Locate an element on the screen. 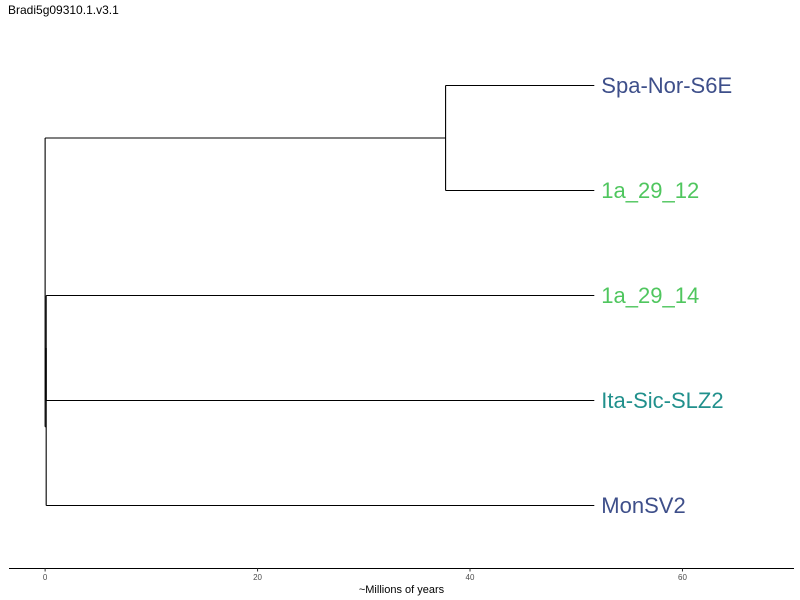 The height and width of the screenshot is (600, 800). x-tick-label-0: 0 is located at coordinates (45, 577).